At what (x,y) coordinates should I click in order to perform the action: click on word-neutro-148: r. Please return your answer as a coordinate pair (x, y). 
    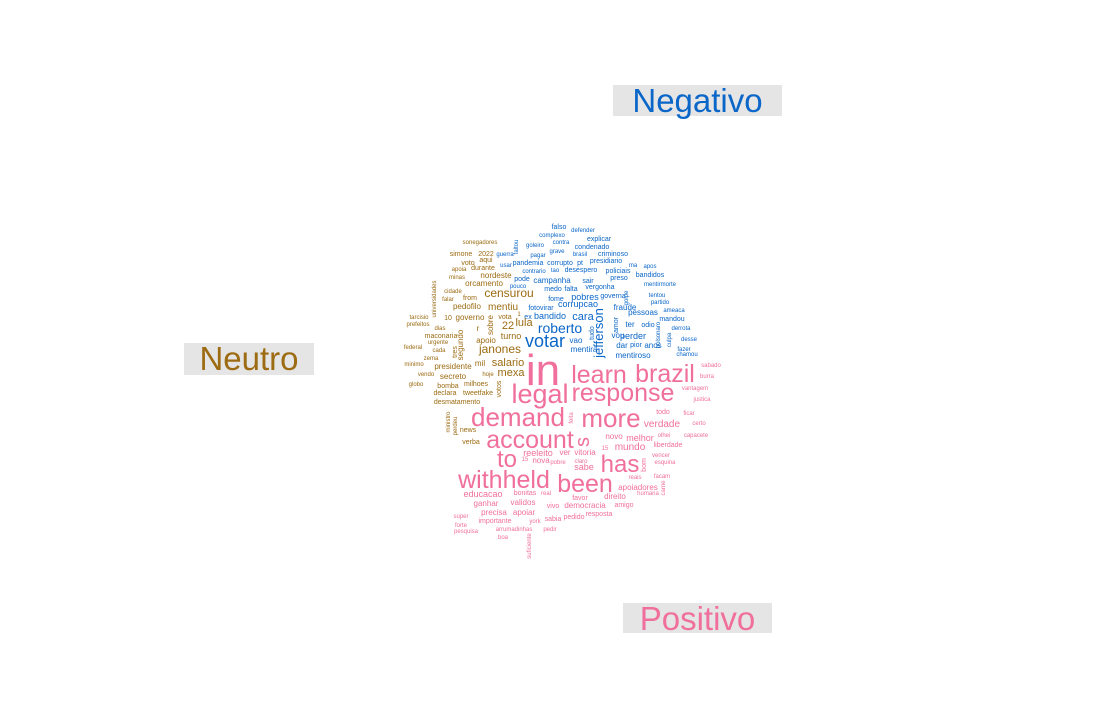
    Looking at the image, I should click on (478, 328).